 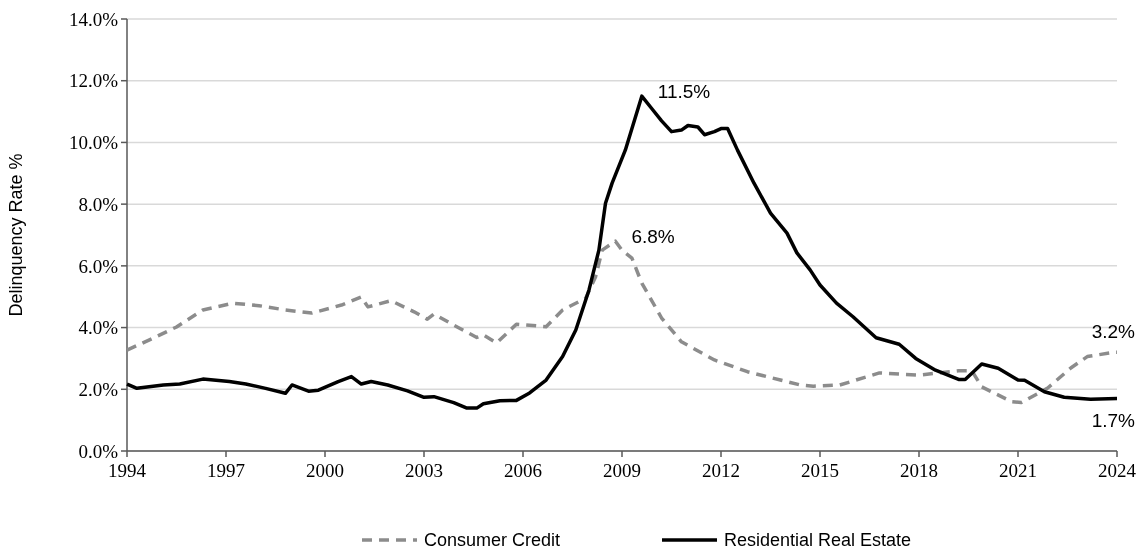 I want to click on annotation: 6.8%, so click(x=653, y=237).